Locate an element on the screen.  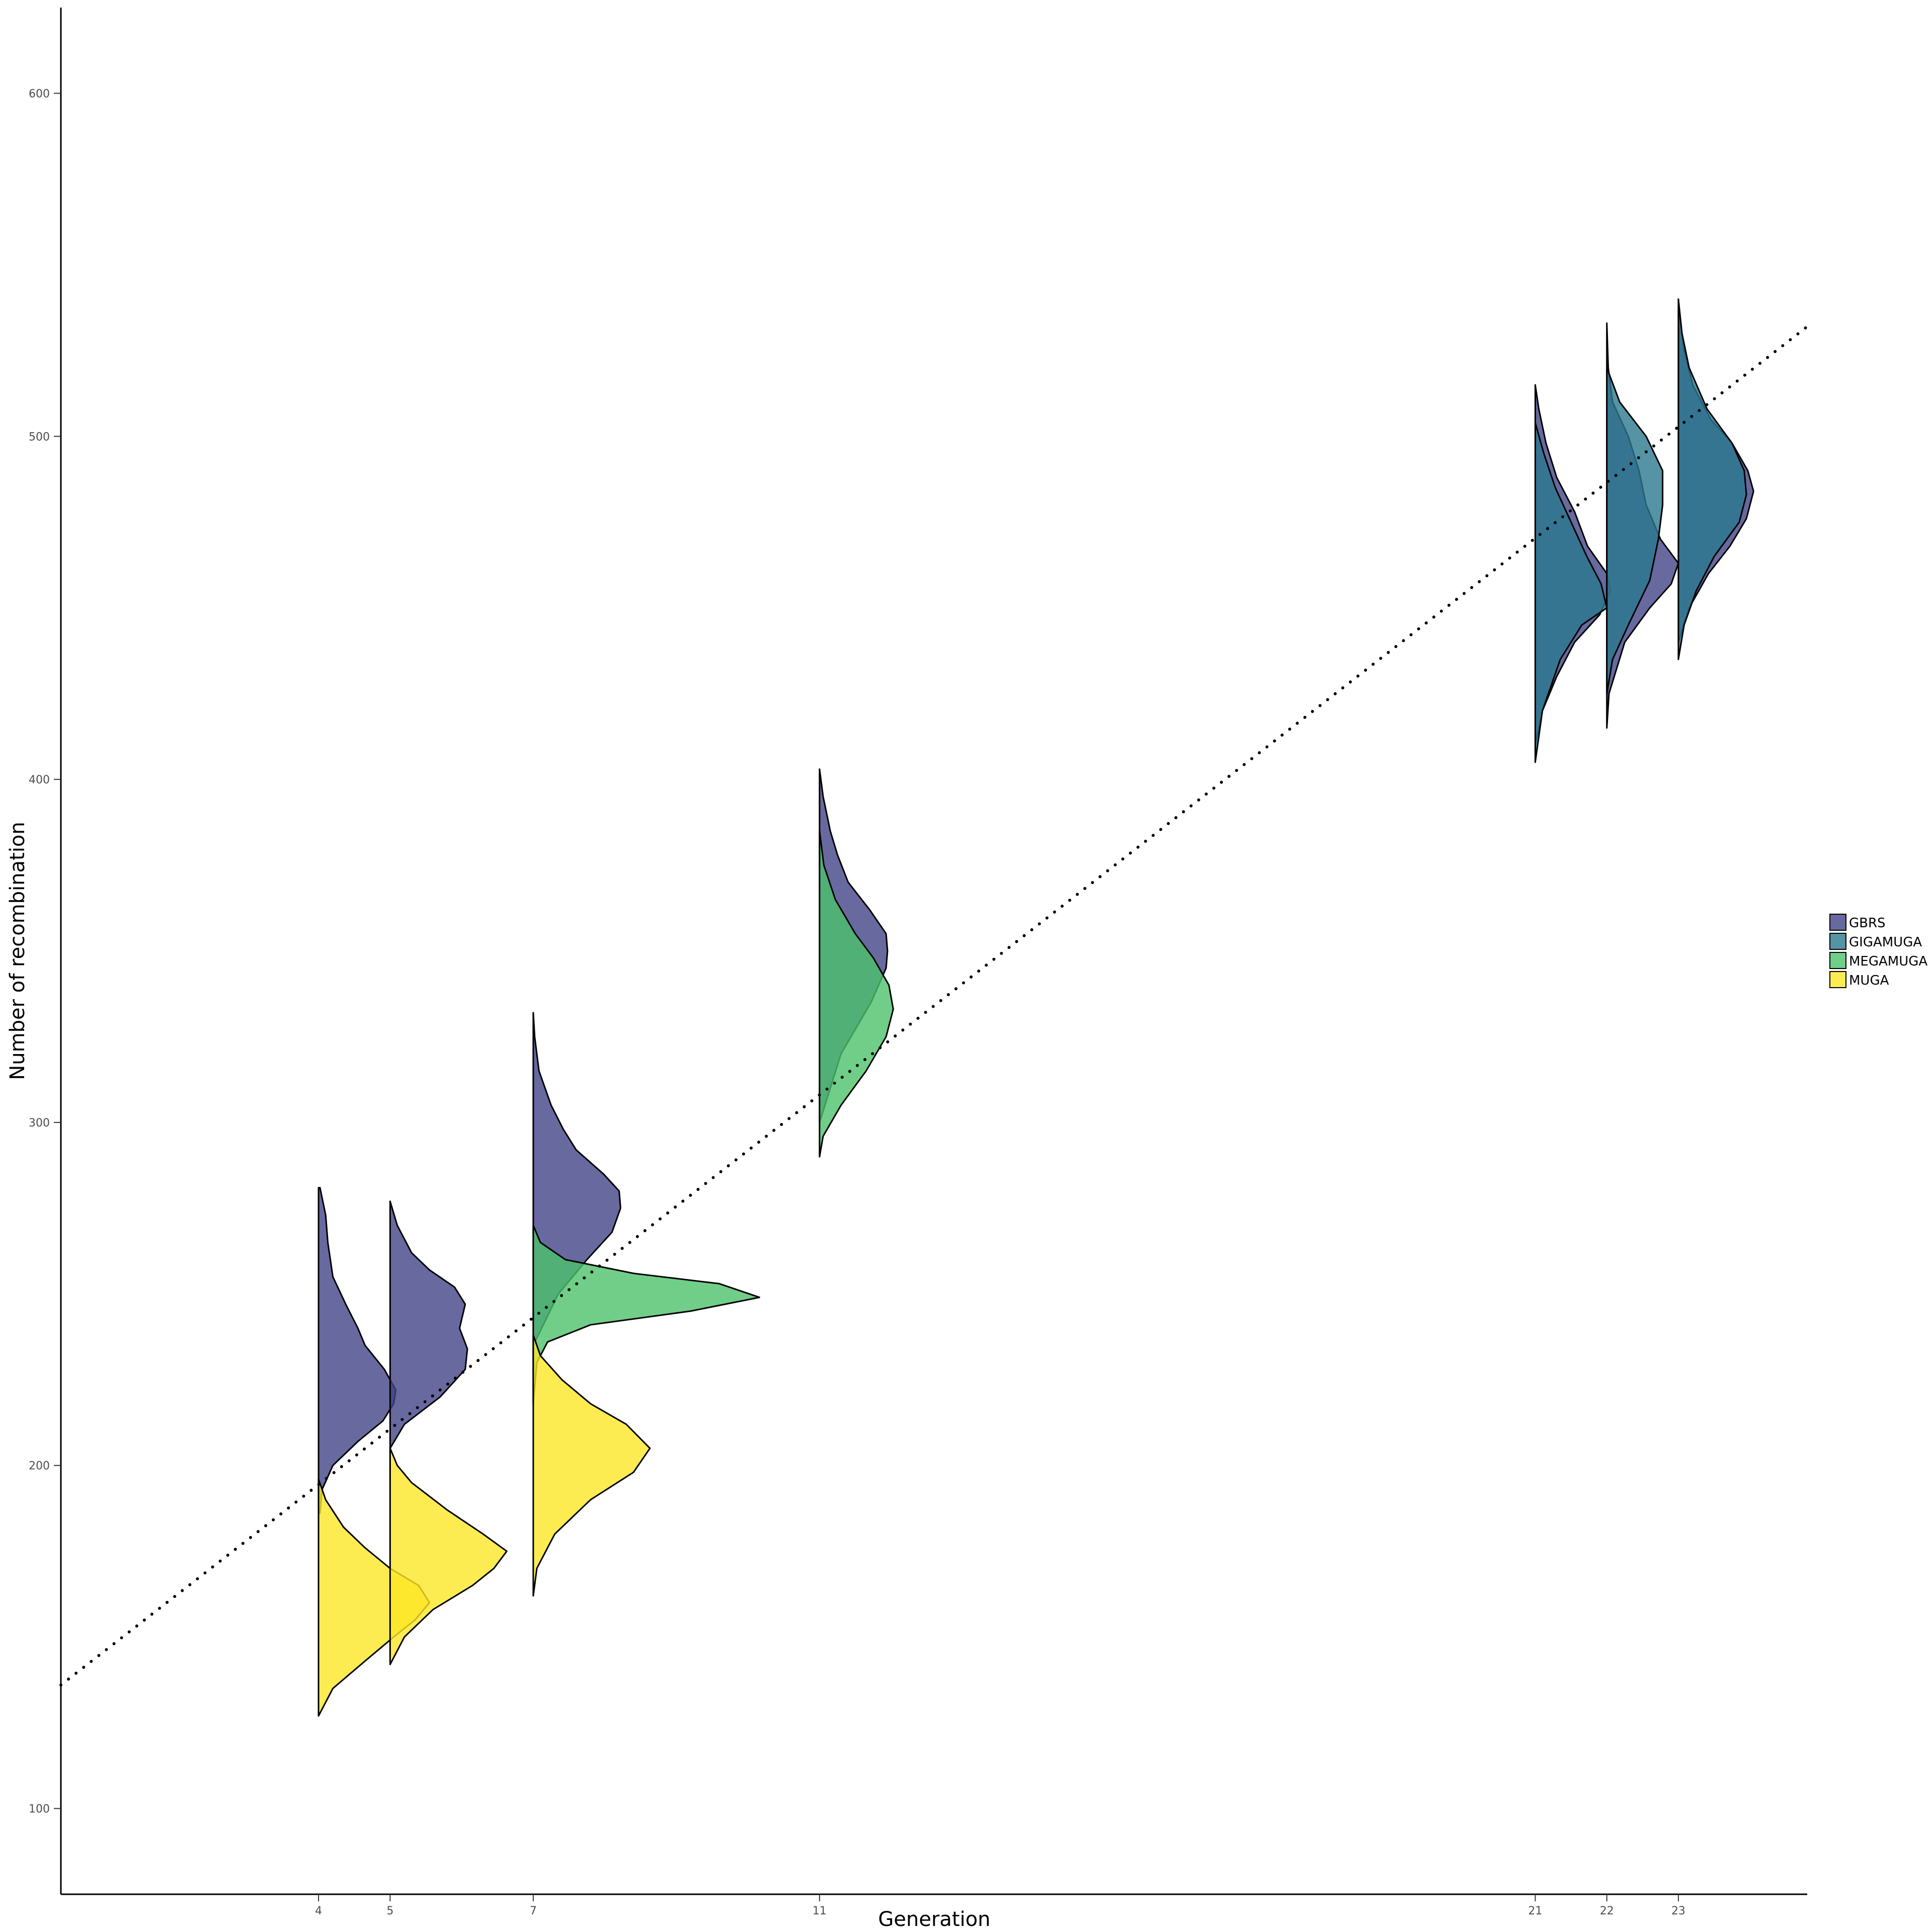
x-tick-label: 22 is located at coordinates (1607, 1911).